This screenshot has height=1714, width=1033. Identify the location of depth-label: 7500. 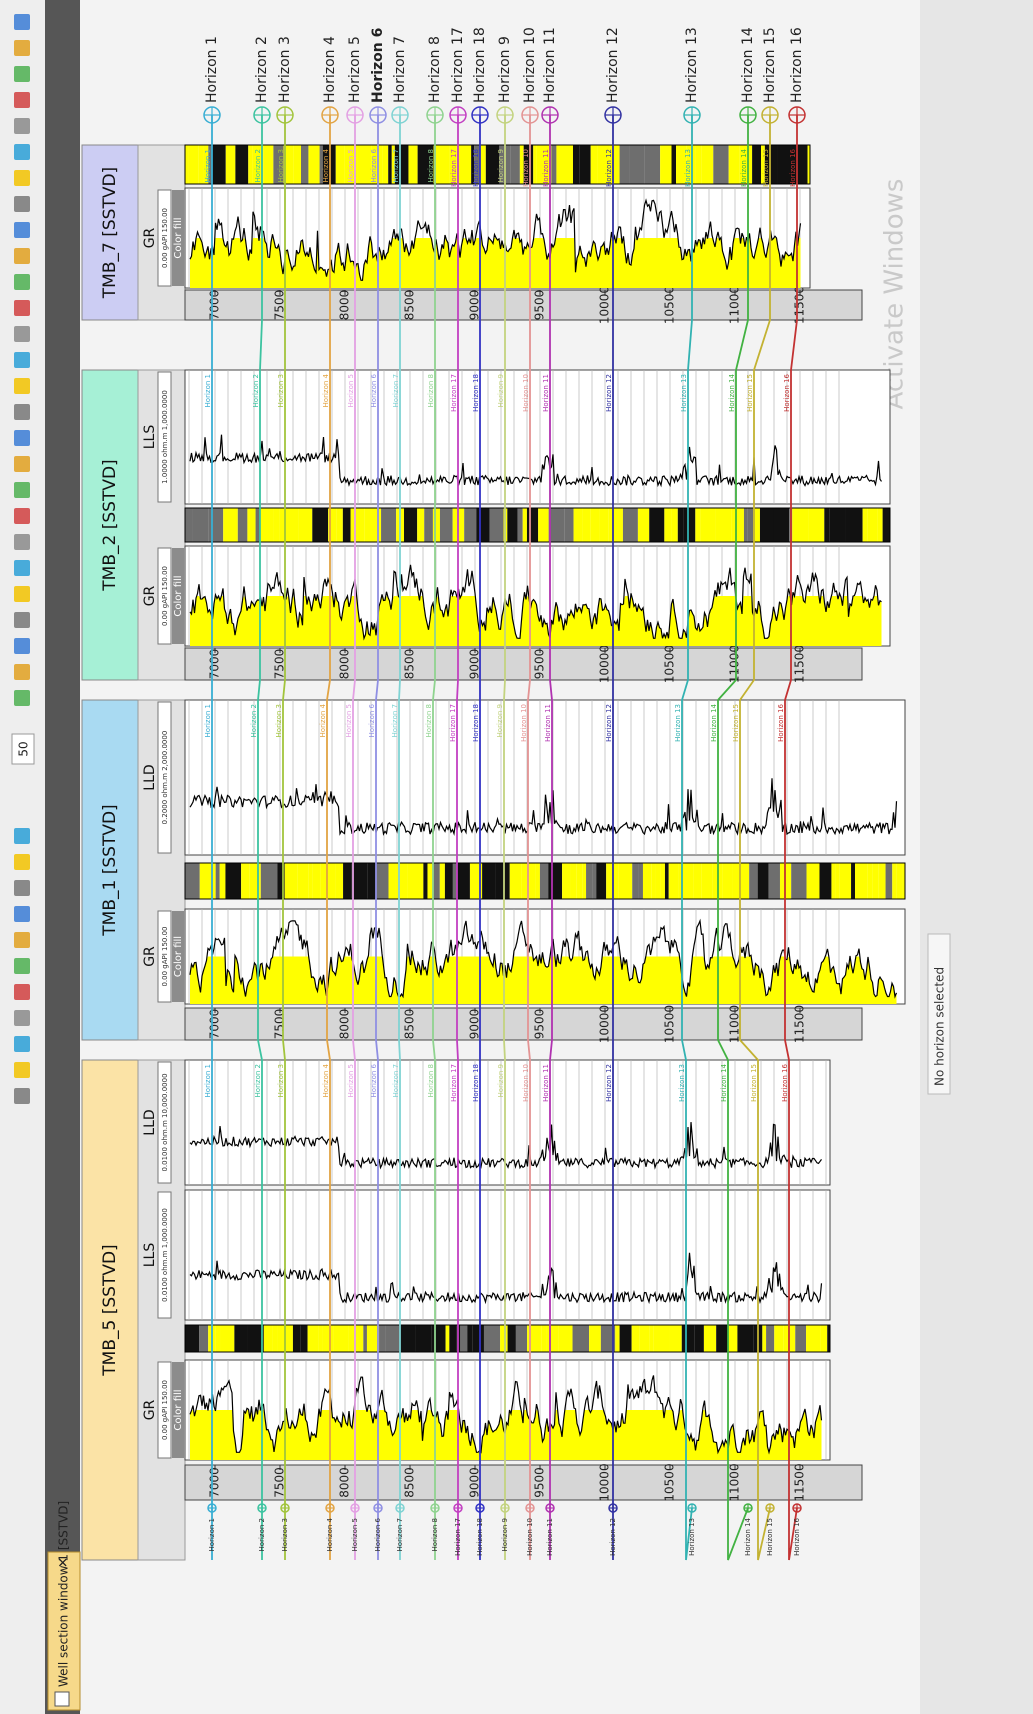
(280, 305).